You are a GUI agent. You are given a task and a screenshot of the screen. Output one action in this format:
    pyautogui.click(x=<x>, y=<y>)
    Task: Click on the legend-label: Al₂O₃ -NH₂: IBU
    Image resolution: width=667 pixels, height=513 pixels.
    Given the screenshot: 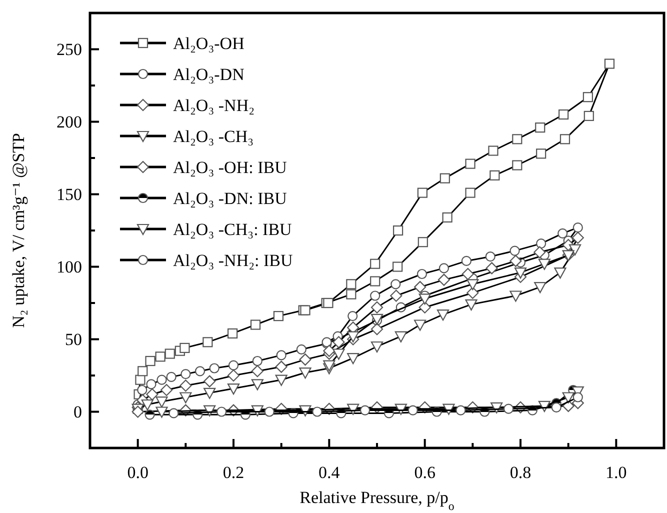 What is the action you would take?
    pyautogui.click(x=233, y=260)
    